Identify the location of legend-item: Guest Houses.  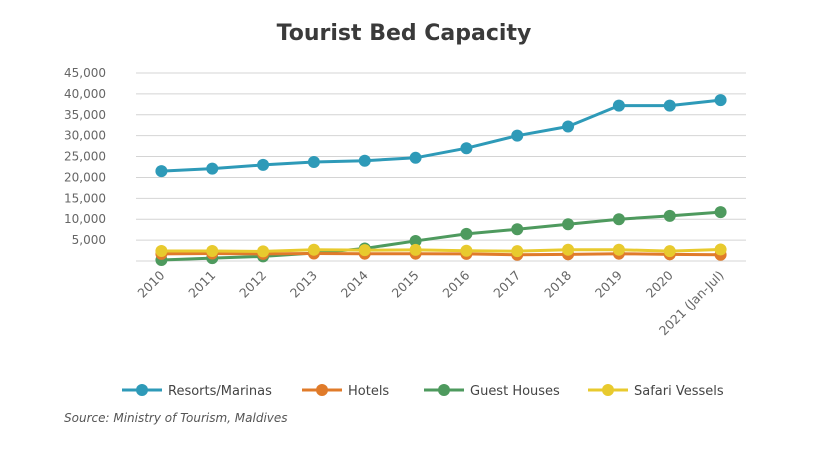
(492, 391).